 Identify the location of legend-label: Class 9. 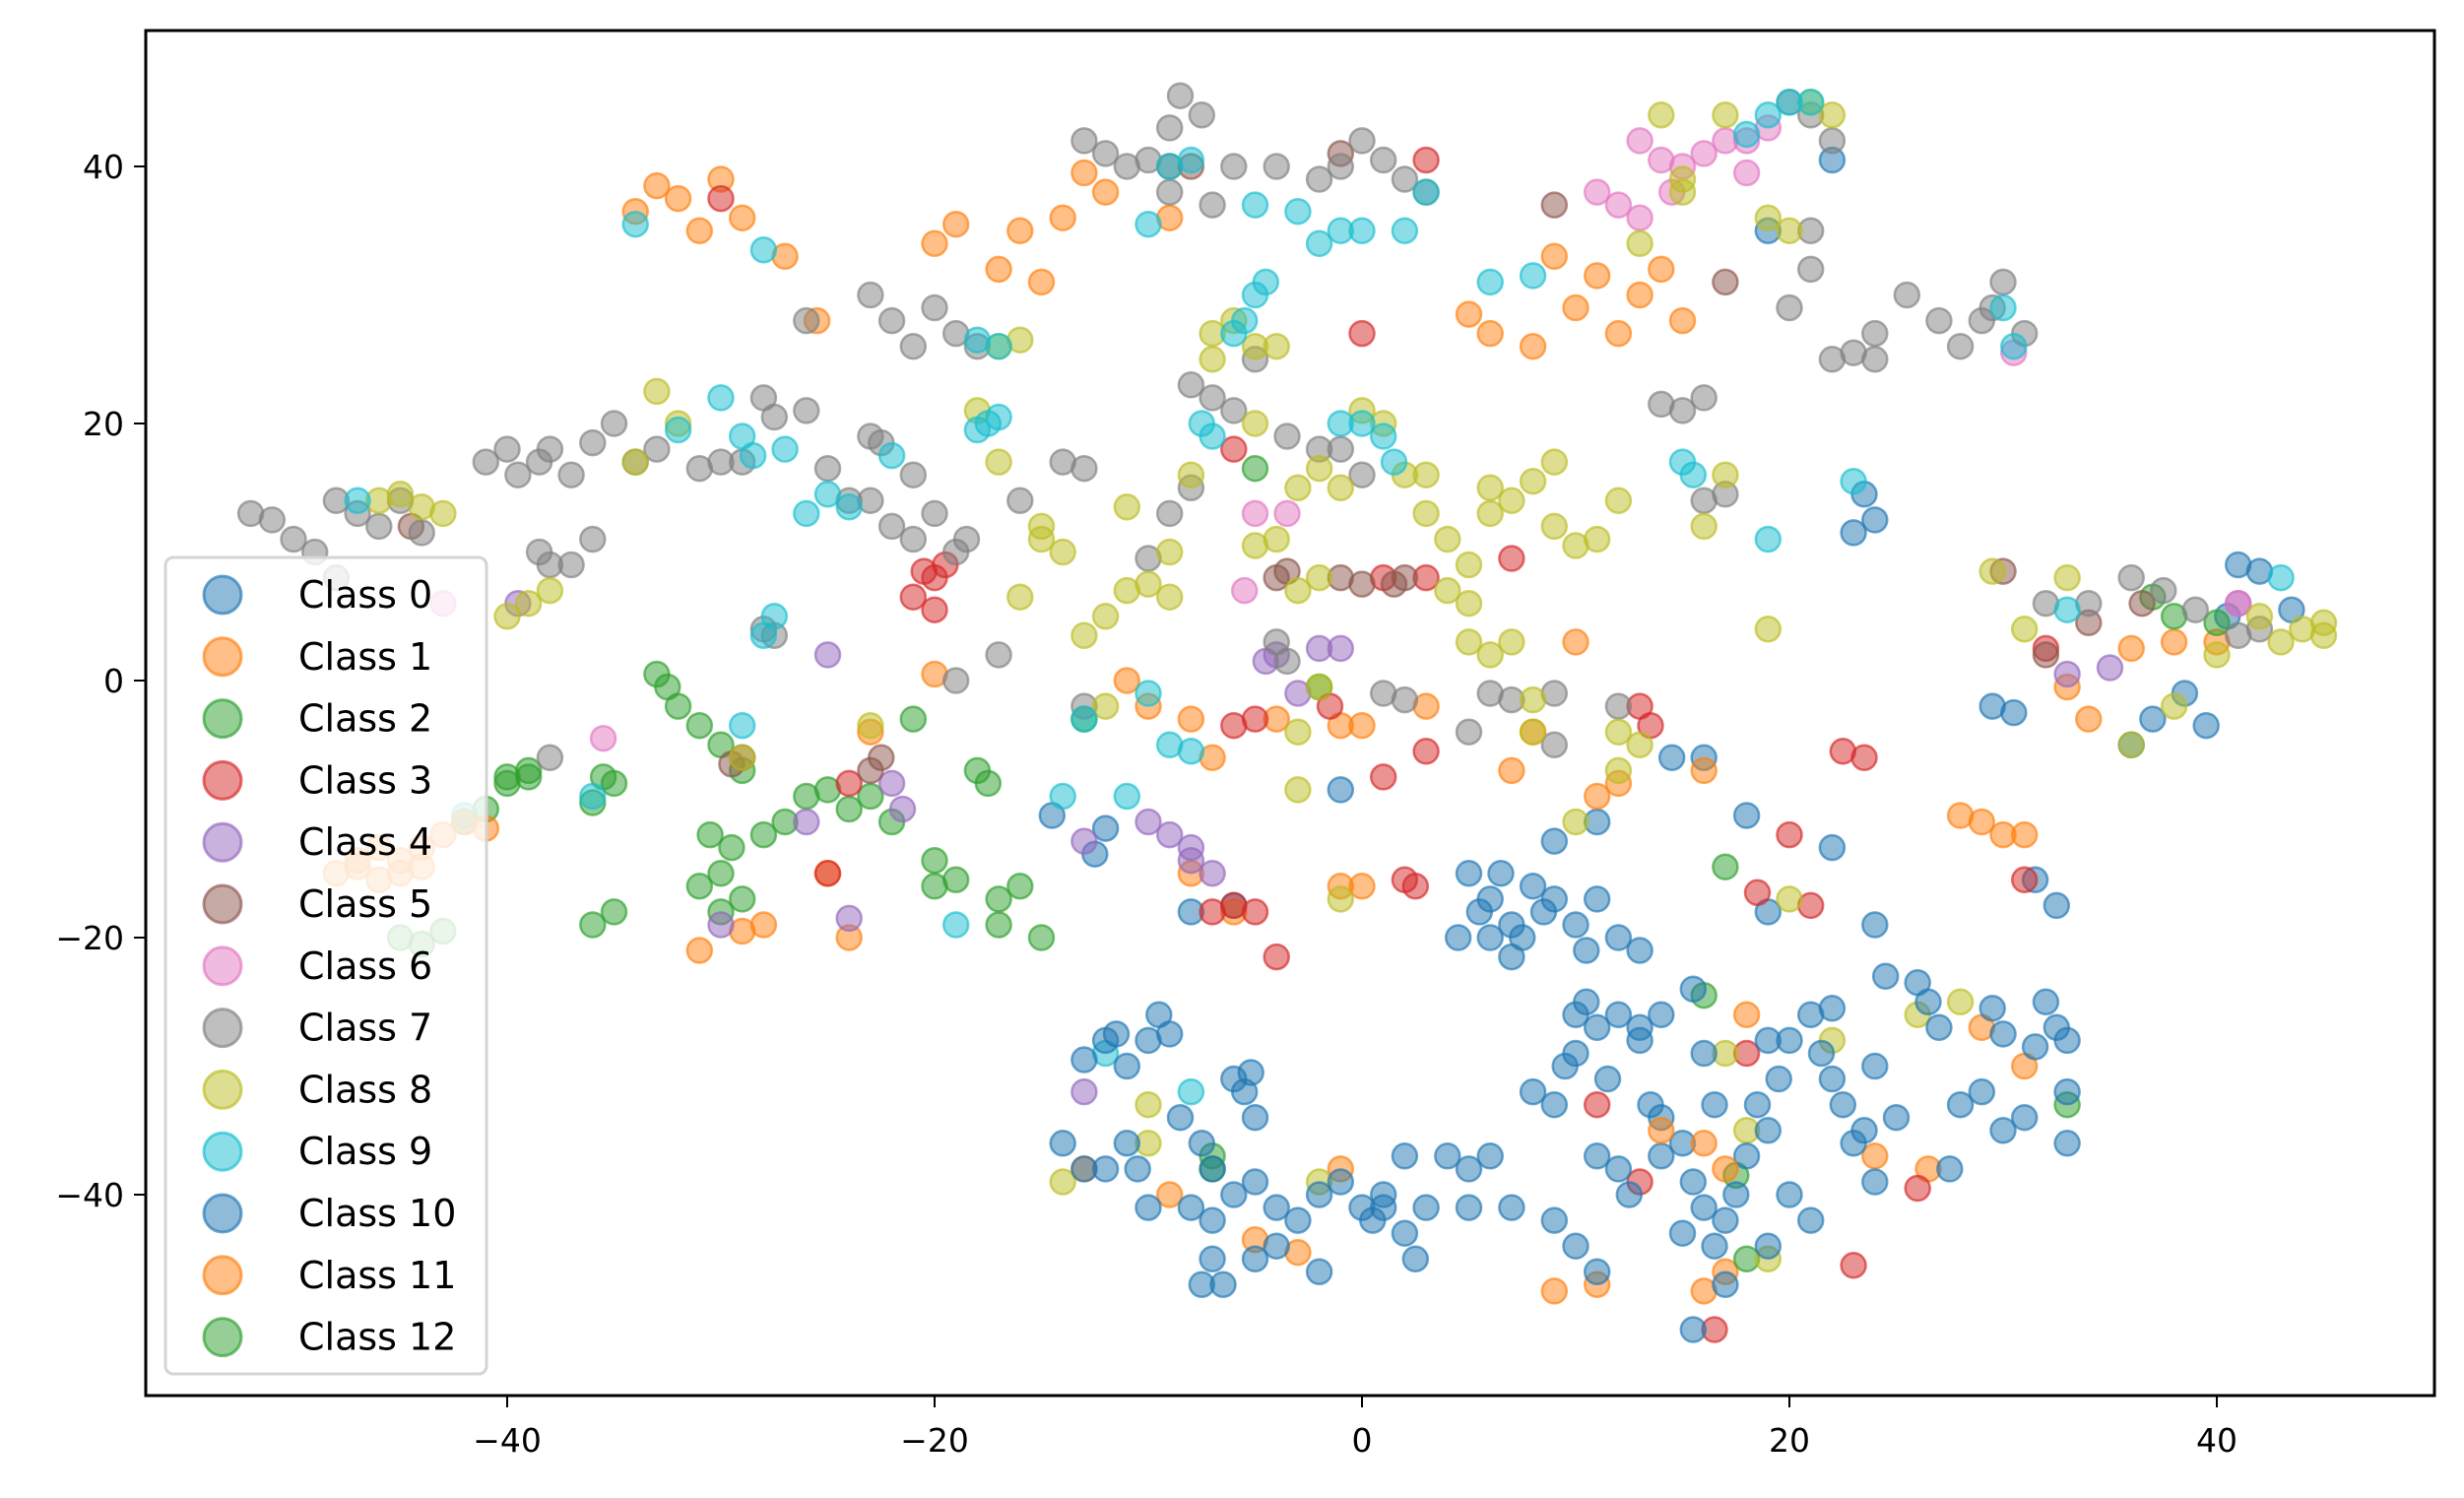
(365, 1151).